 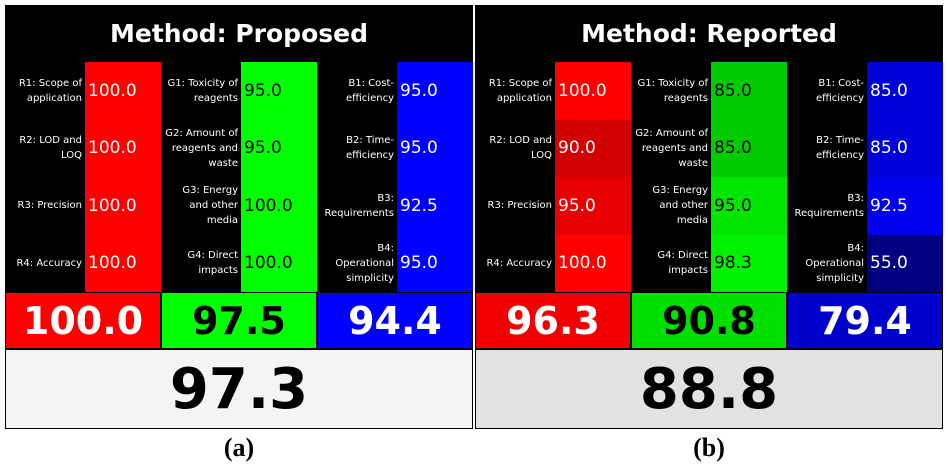 What do you see at coordinates (709, 33) in the screenshot?
I see `panel-title: Method: Reported` at bounding box center [709, 33].